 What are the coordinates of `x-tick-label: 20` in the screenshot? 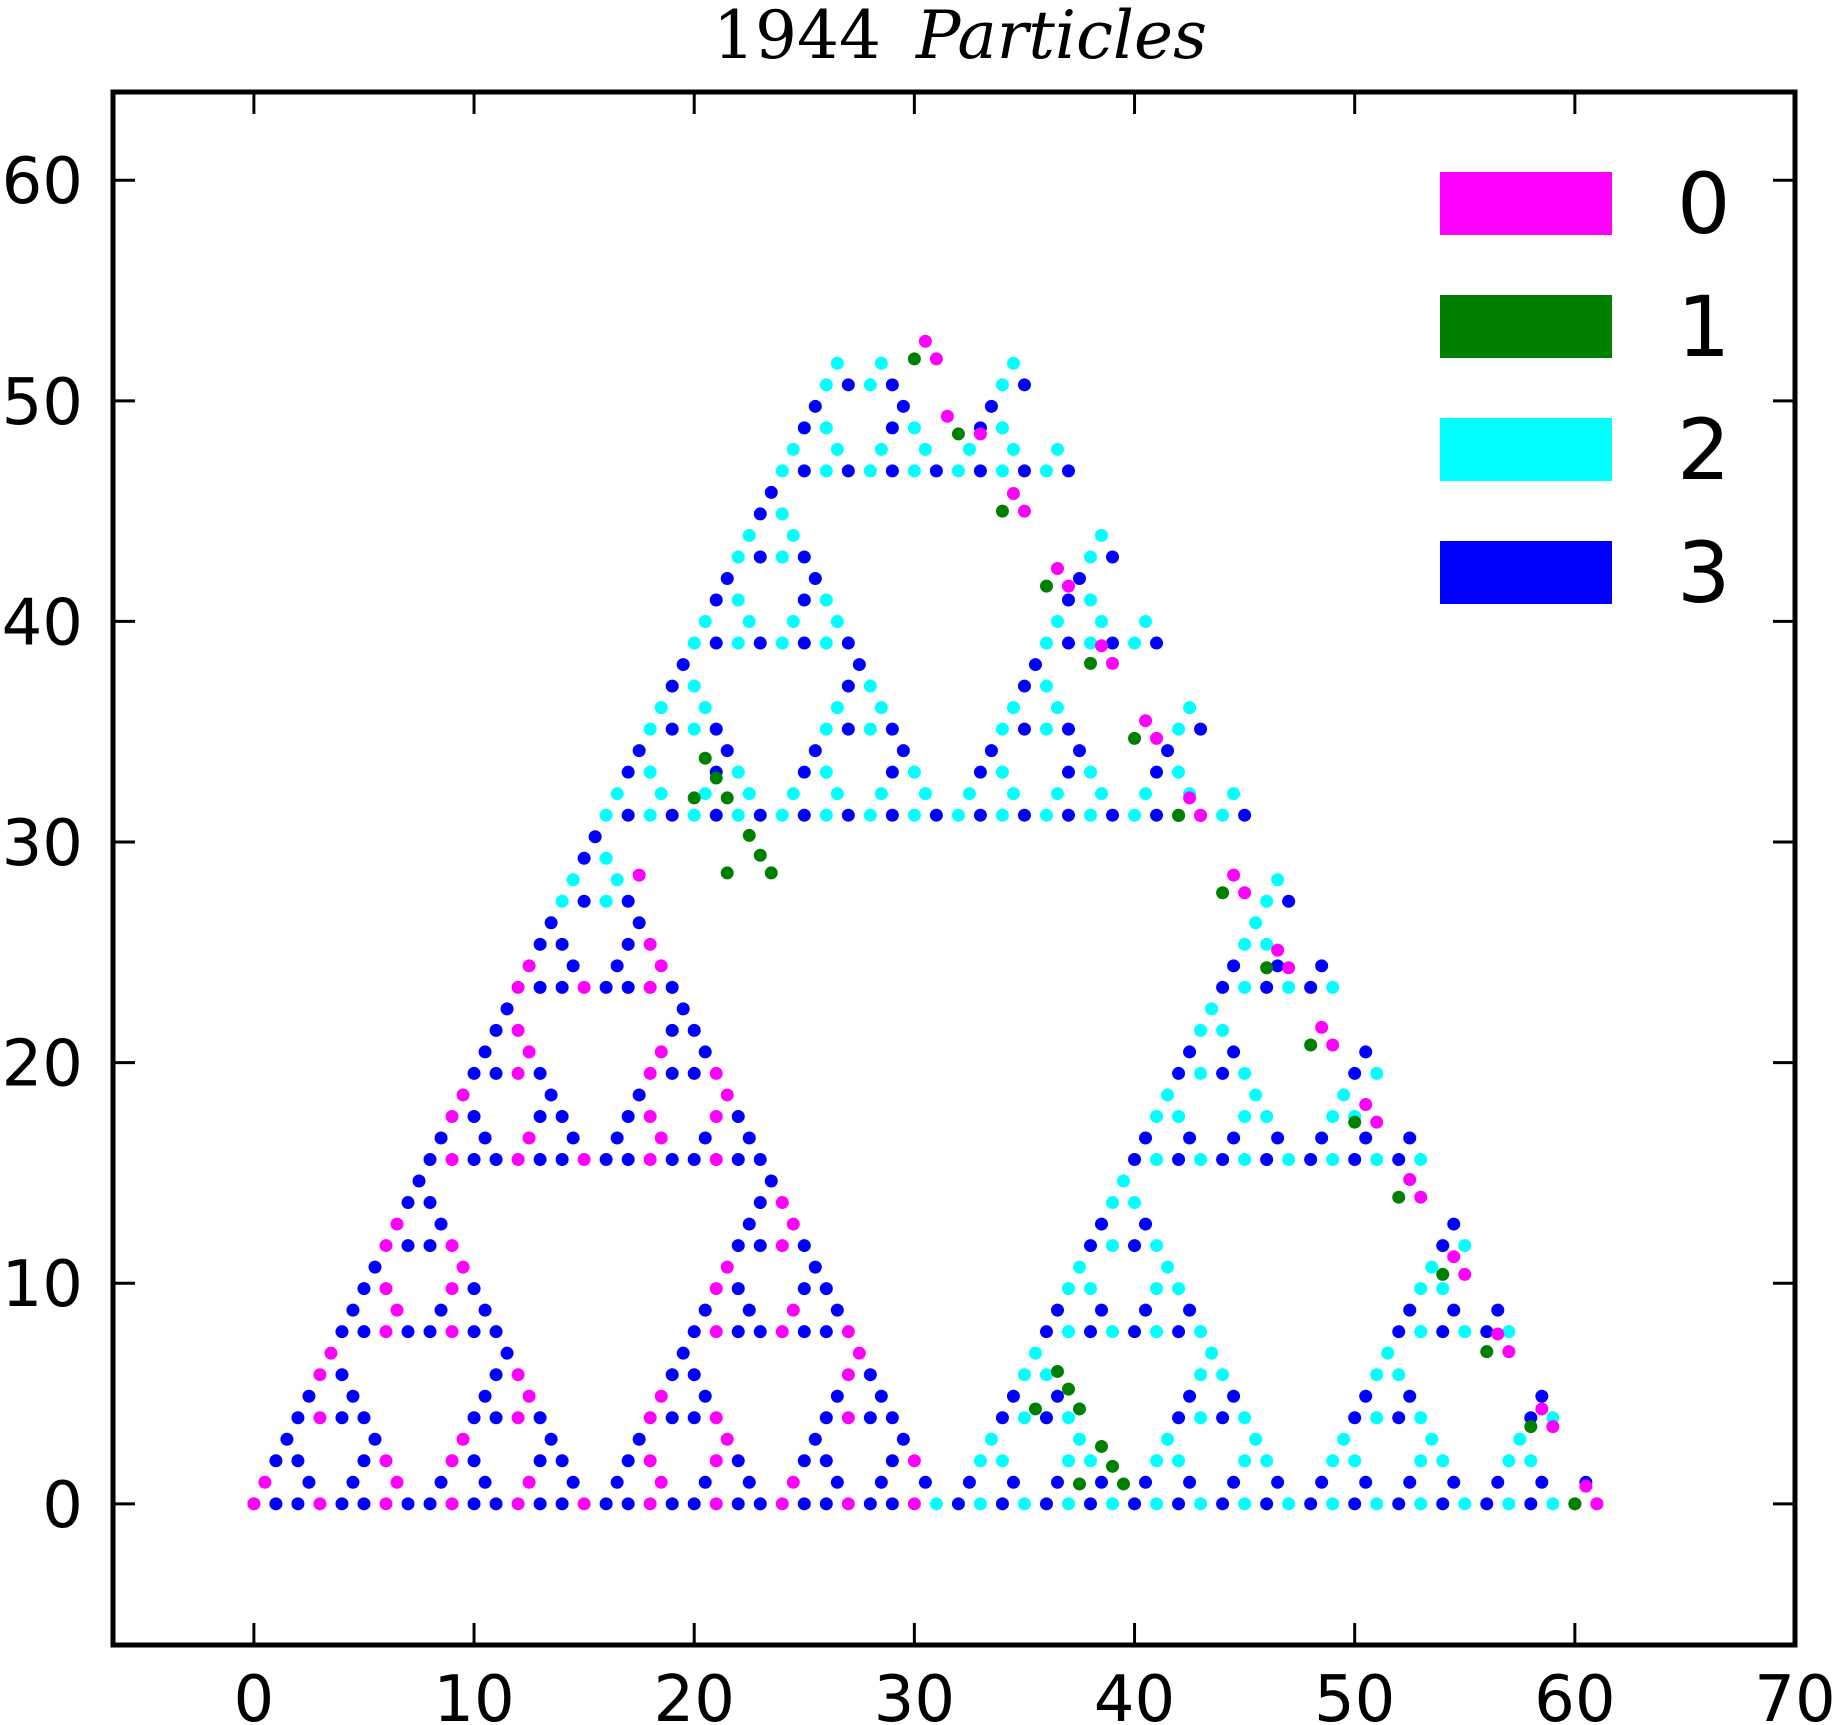 It's located at (693, 1694).